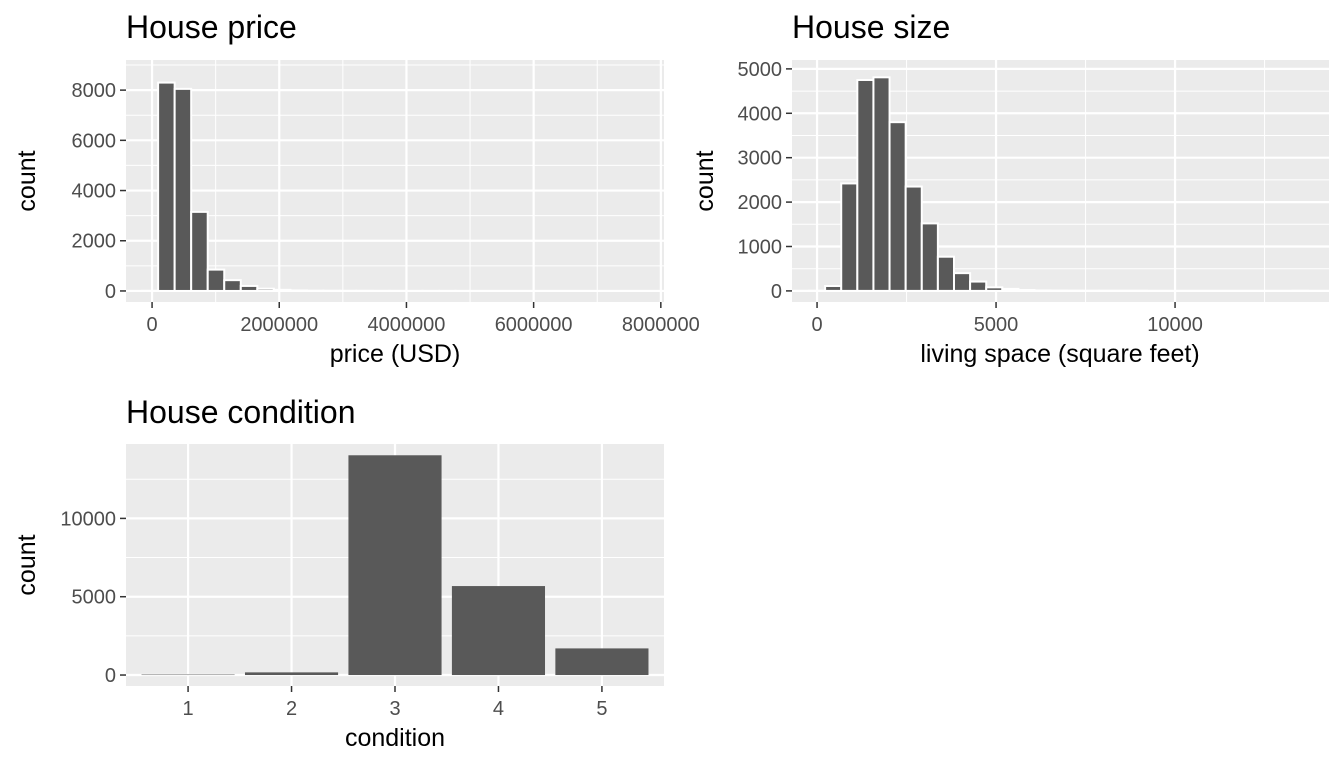 Image resolution: width=1344 pixels, height=768 pixels. I want to click on size-x-tick-label: 10000, so click(1175, 325).